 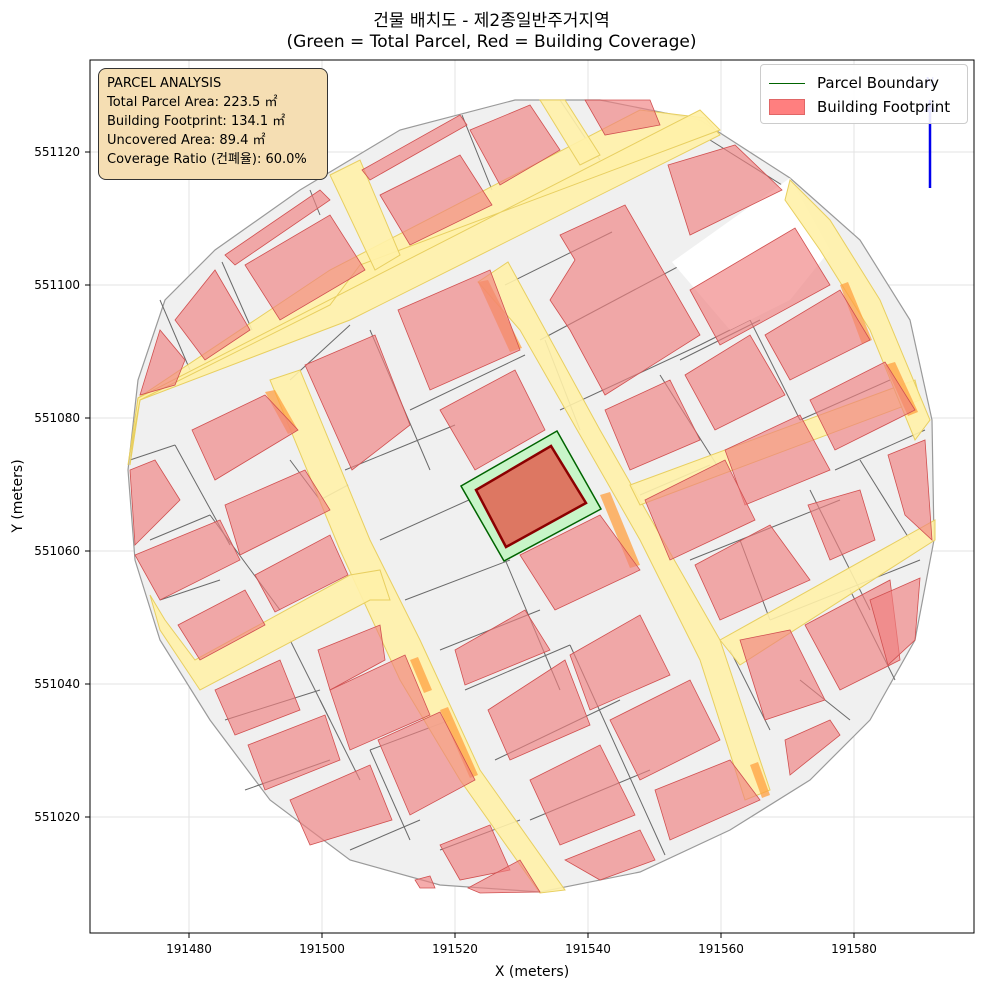 I want to click on legend-item-building: Building Footprint, so click(x=859, y=107).